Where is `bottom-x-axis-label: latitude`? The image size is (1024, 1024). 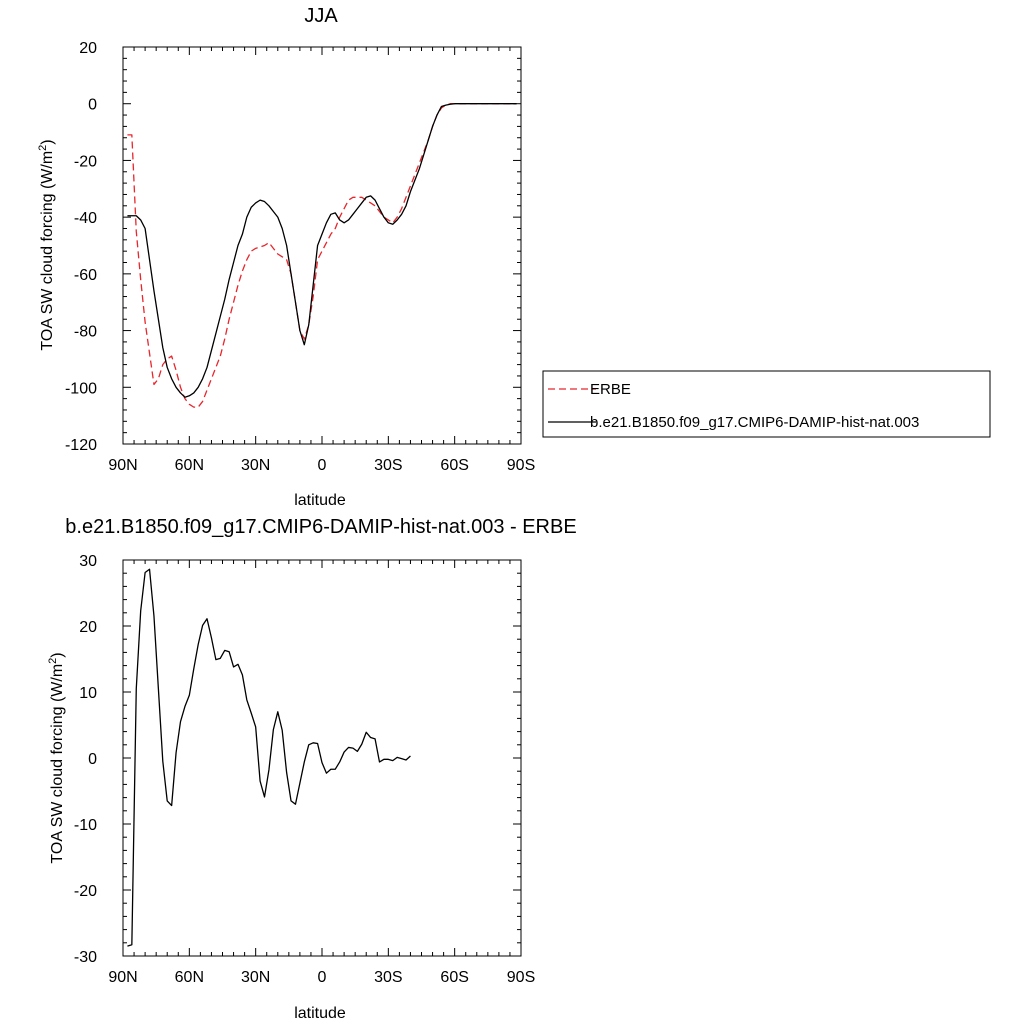
bottom-x-axis-label: latitude is located at coordinates (320, 1013).